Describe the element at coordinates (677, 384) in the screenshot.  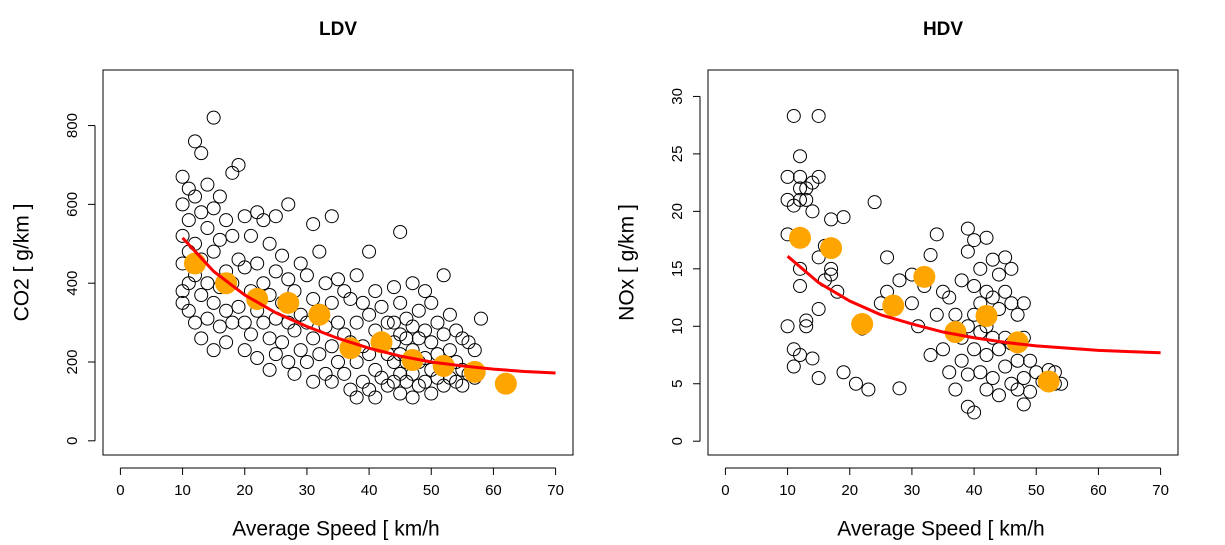
I see `y-tick-label: 5` at that location.